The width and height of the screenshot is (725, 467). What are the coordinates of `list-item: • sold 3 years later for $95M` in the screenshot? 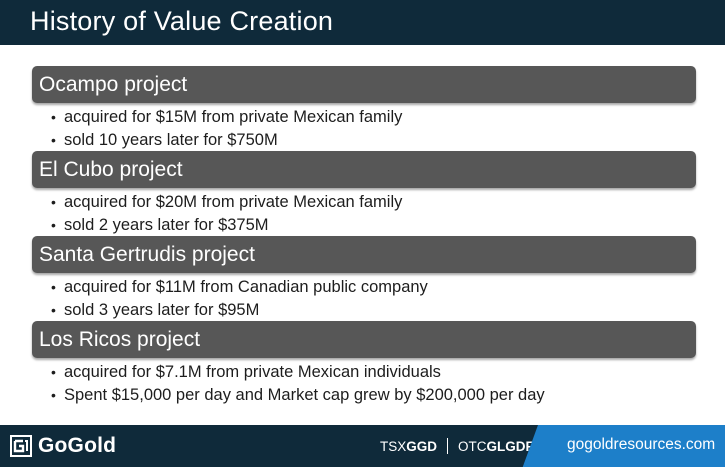 It's located at (364, 310).